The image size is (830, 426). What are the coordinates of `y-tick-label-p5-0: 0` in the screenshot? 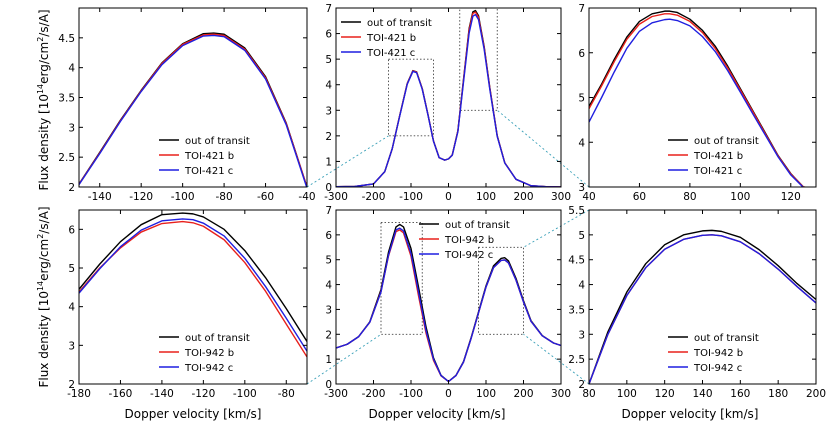 It's located at (328, 385).